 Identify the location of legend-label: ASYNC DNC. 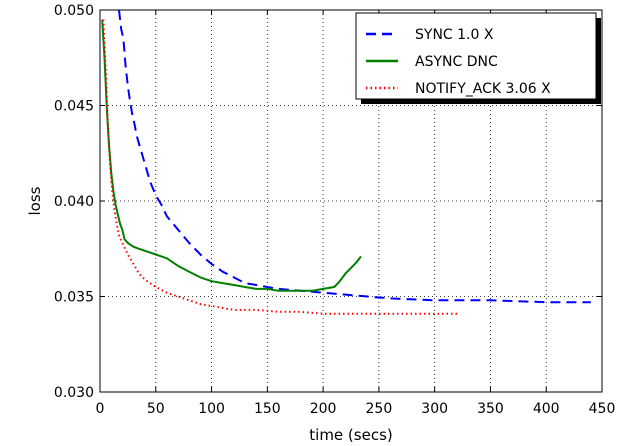
(456, 62).